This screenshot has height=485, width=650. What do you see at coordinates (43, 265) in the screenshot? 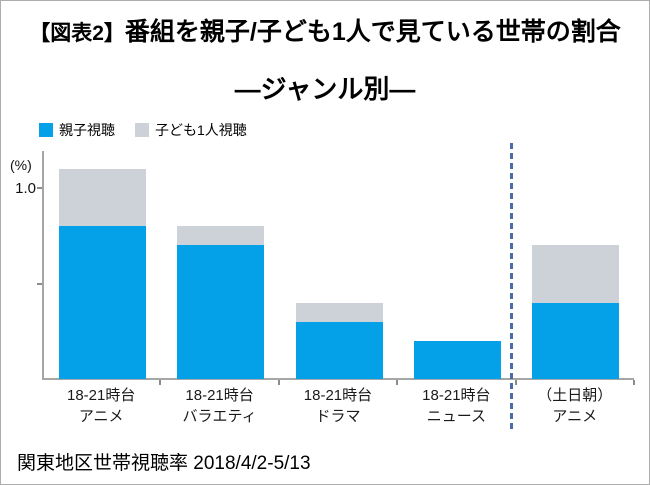
I see `y-axis-line` at bounding box center [43, 265].